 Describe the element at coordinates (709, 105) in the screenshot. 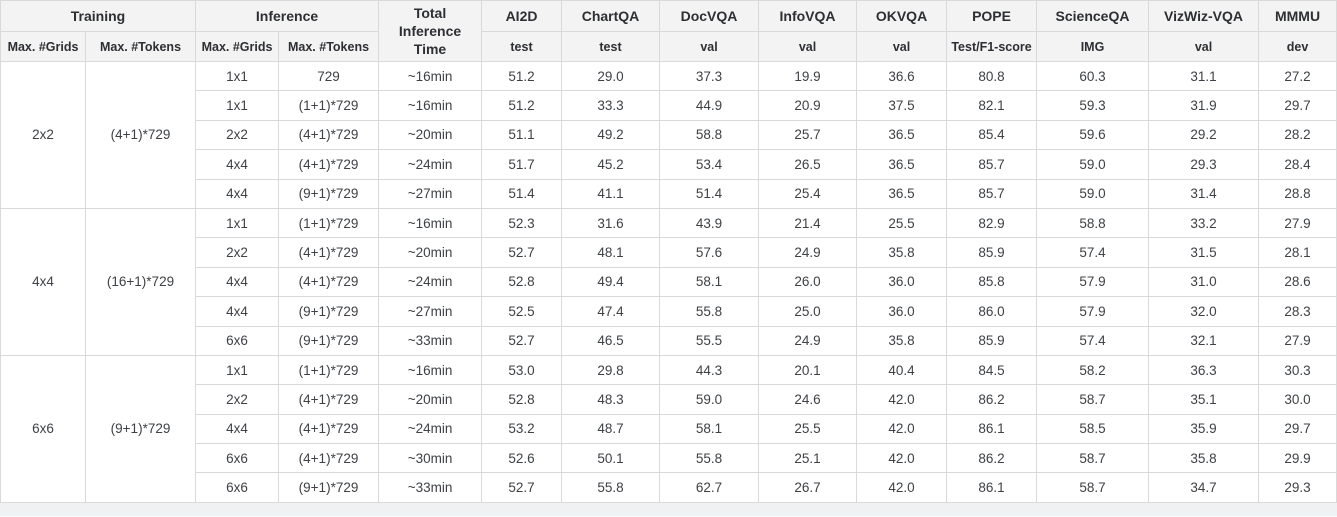

I see `score-cell: 44.9` at that location.